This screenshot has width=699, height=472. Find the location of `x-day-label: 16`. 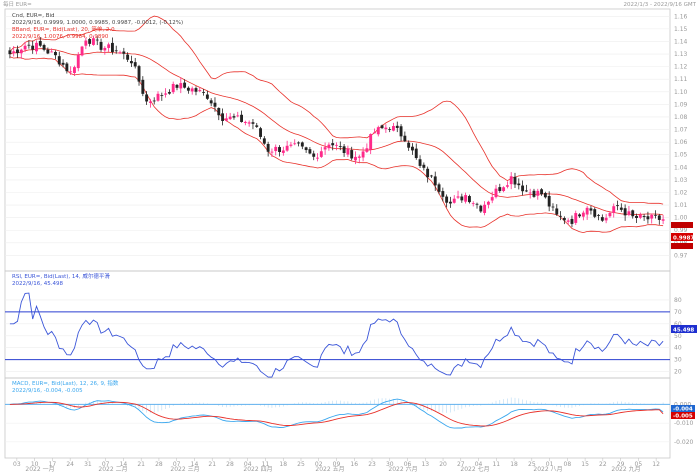

x-day-label: 16 is located at coordinates (354, 464).